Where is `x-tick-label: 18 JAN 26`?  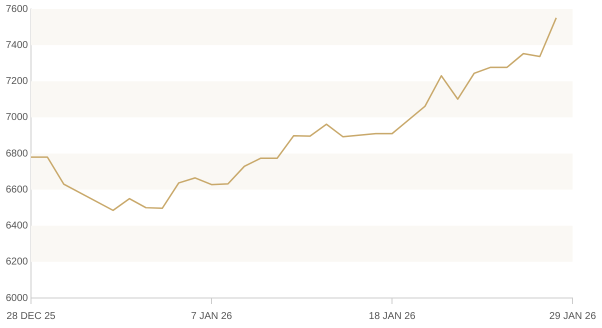 x-tick-label: 18 JAN 26 is located at coordinates (392, 316).